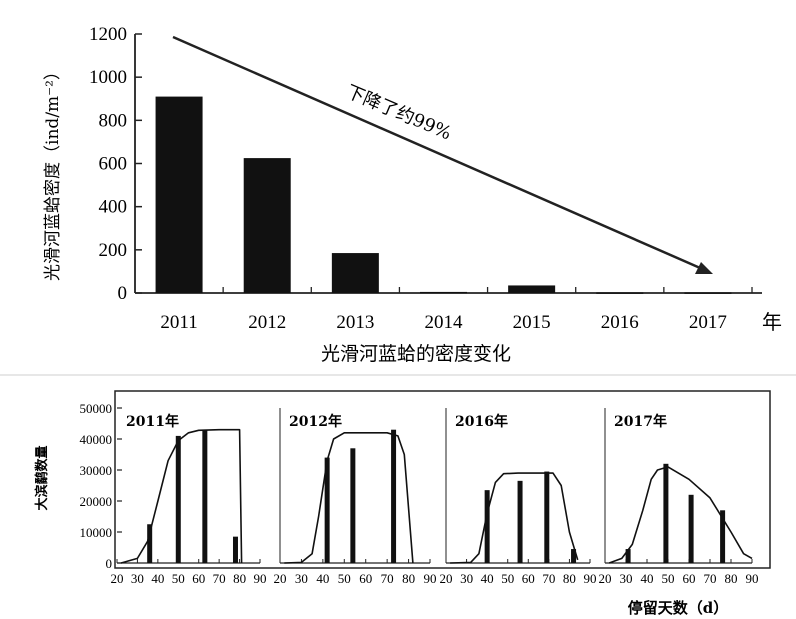  I want to click on density-x-axis-label: 光滑河蓝蛤的密度变化, so click(416, 354).